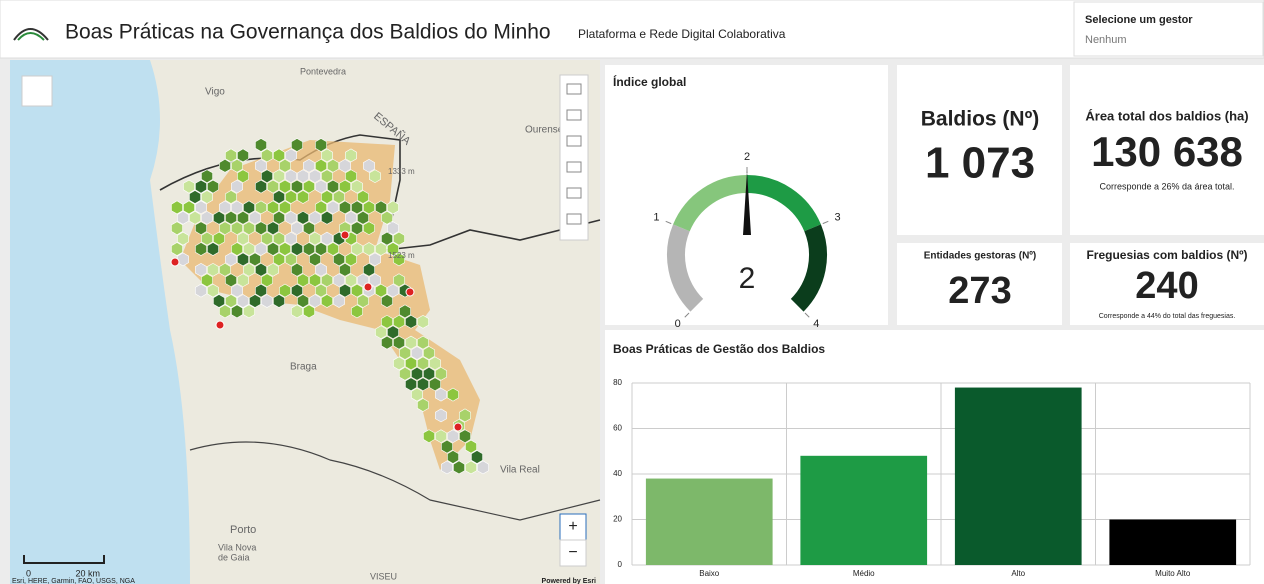 This screenshot has height=584, width=1264. Describe the element at coordinates (682, 34) in the screenshot. I see `subtitle: Plataforma e Rede Digital Colaborativa` at that location.